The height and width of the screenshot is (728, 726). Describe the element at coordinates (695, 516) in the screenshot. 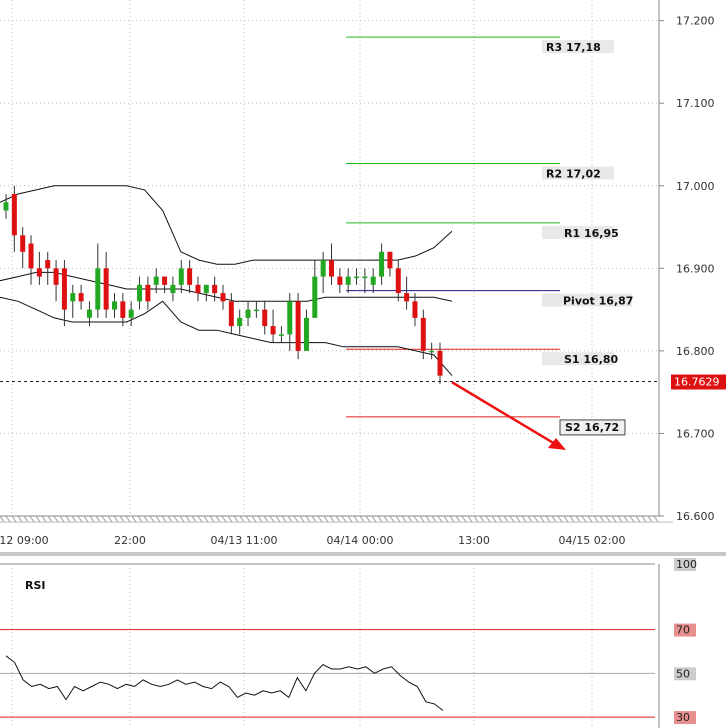

I see `price-y-tick-label: 16.600` at that location.